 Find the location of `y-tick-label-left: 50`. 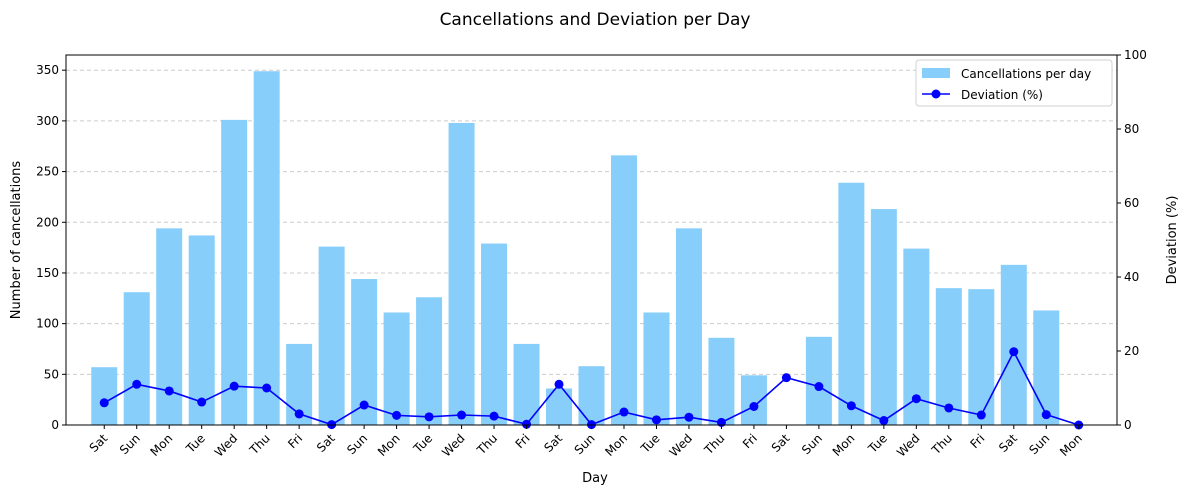

y-tick-label-left: 50 is located at coordinates (51, 374).